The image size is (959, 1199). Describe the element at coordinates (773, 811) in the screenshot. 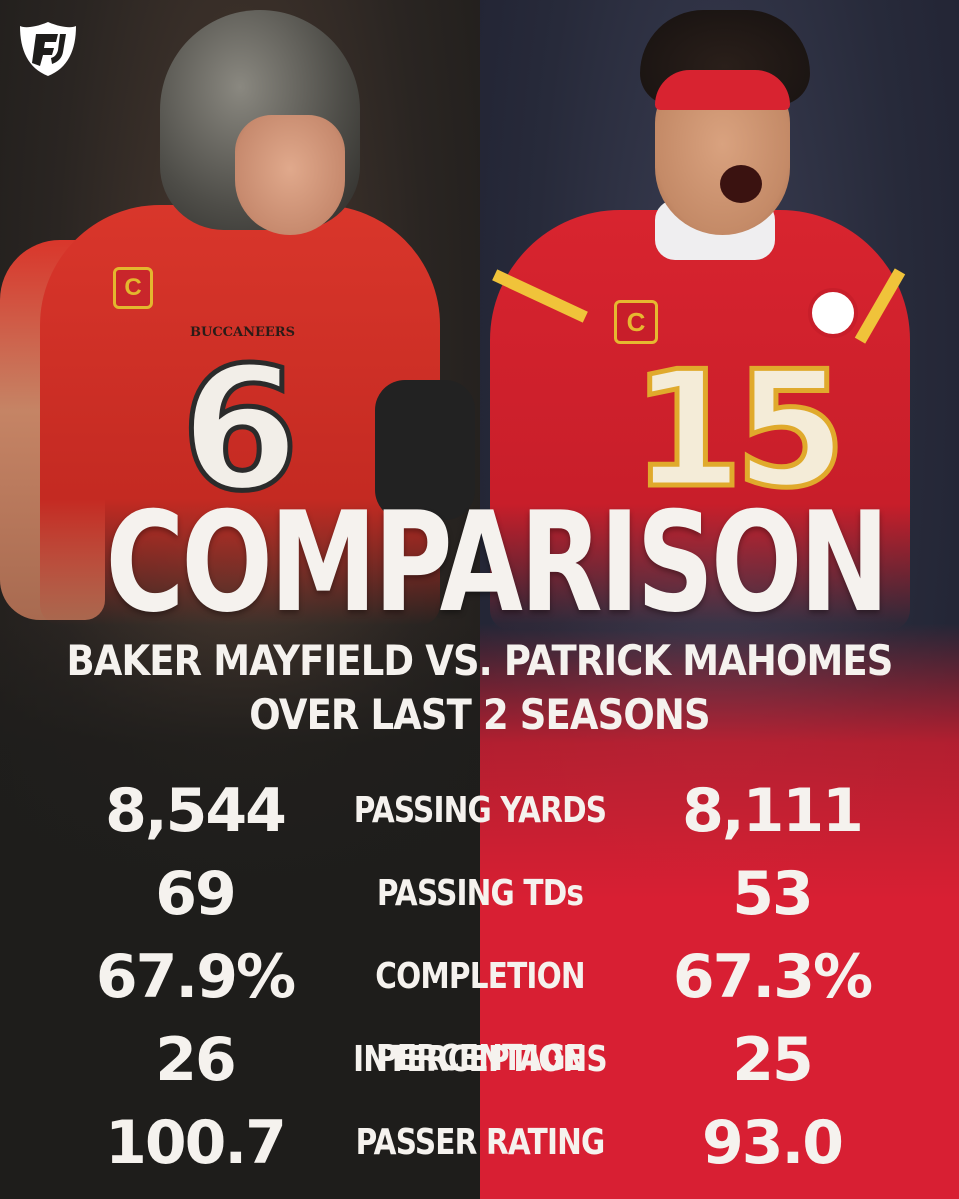

I see `right-stat-value: 8,111` at that location.